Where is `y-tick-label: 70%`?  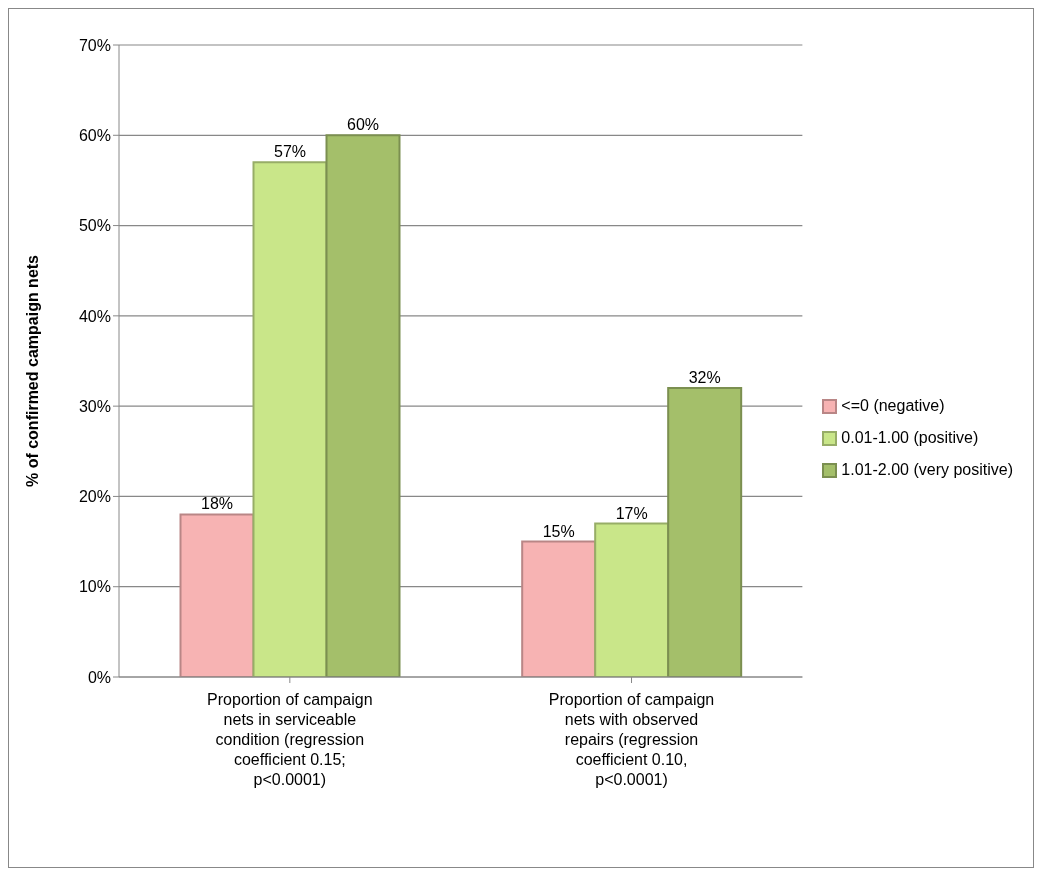 y-tick-label: 70% is located at coordinates (94, 45).